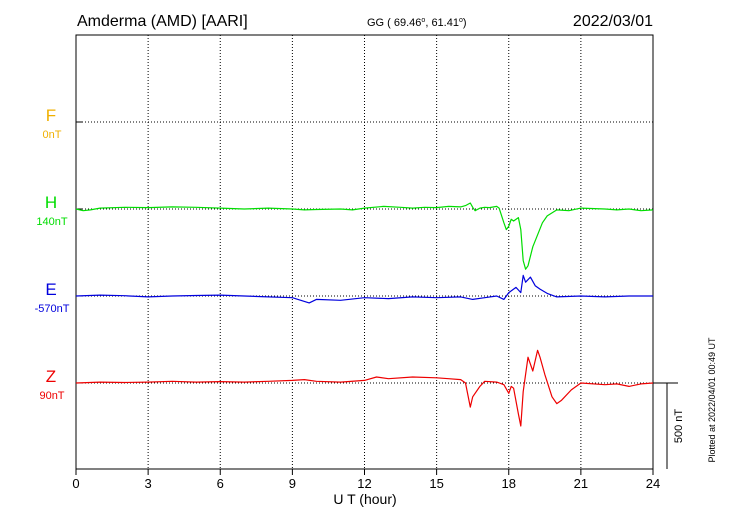 Image resolution: width=730 pixels, height=520 pixels. I want to click on scale-bar: 500 nT, so click(669, 425).